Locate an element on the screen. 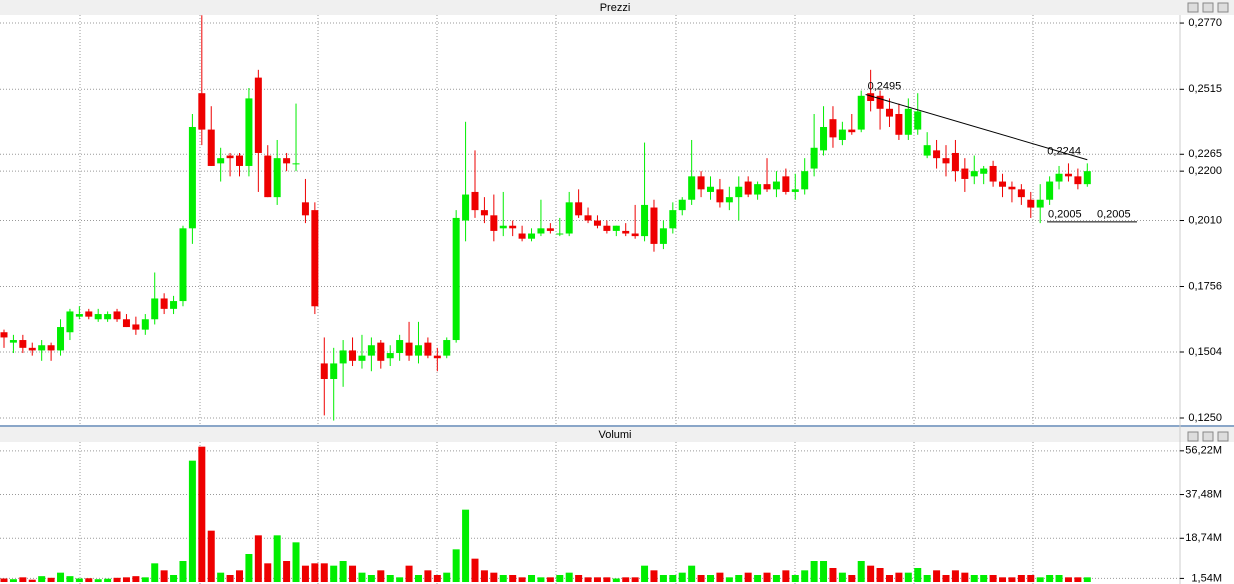 This screenshot has height=584, width=1234. window-buttons is located at coordinates (1208, 222).